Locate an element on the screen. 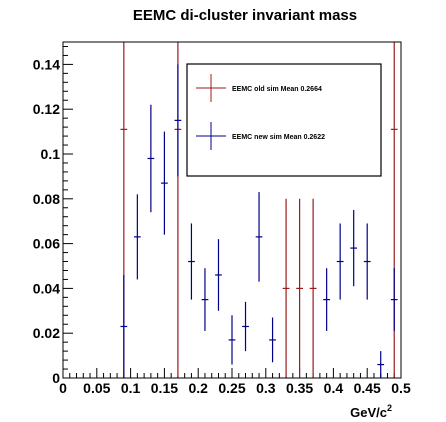 The height and width of the screenshot is (422, 446). legend-entry-new: EEMC new sim Mean 0.2622 is located at coordinates (260, 136).